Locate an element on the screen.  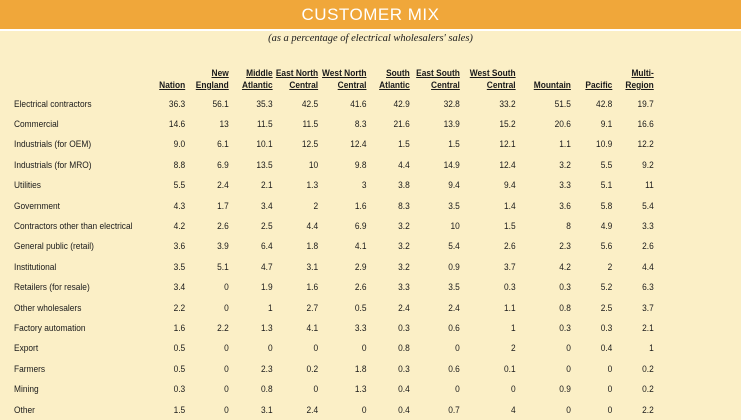
column-header-line2: Nation is located at coordinates (172, 85).